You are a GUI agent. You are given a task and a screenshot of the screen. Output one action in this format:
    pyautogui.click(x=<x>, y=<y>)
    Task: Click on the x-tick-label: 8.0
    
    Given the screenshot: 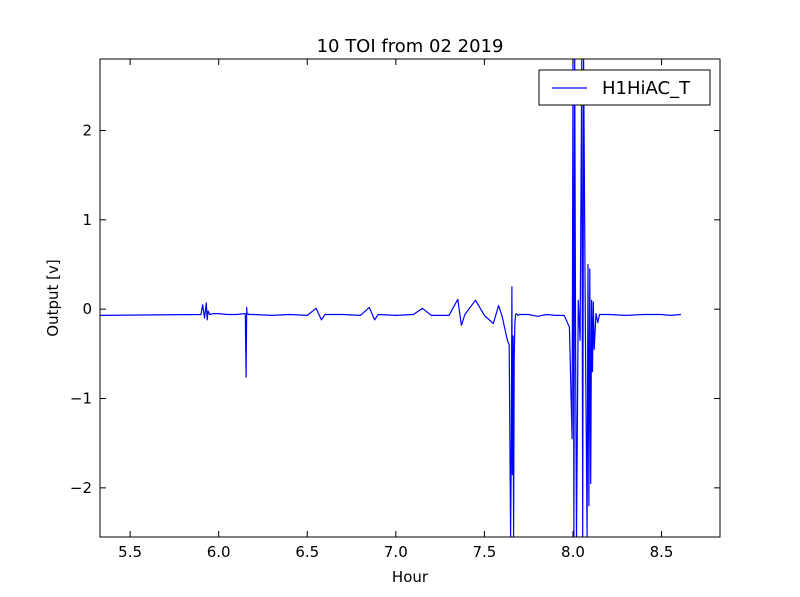 What is the action you would take?
    pyautogui.click(x=573, y=552)
    